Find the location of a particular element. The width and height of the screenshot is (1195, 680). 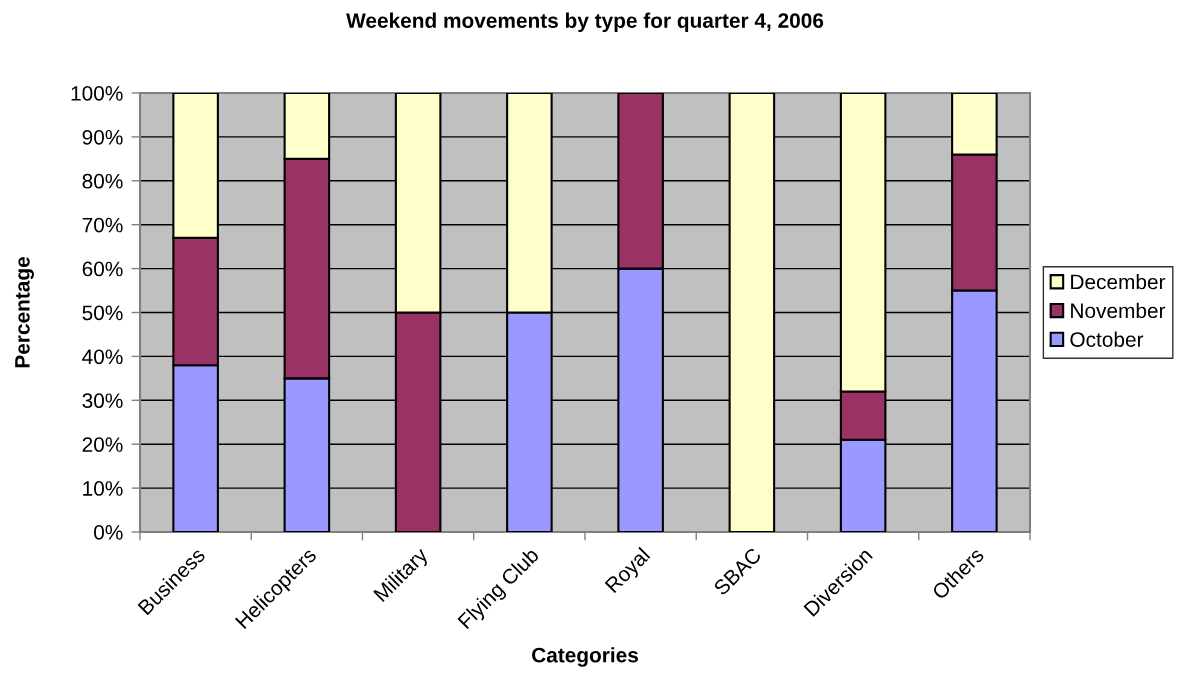

legend-label: November is located at coordinates (1118, 310).